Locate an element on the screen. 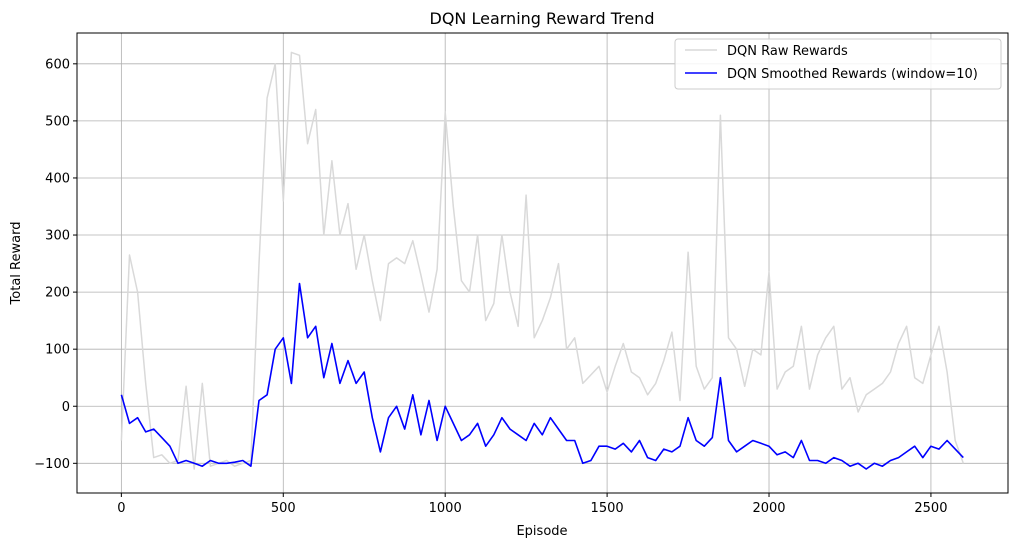 This screenshot has width=1017, height=547. legend-label-raw: DQN Raw Rewards is located at coordinates (787, 51).